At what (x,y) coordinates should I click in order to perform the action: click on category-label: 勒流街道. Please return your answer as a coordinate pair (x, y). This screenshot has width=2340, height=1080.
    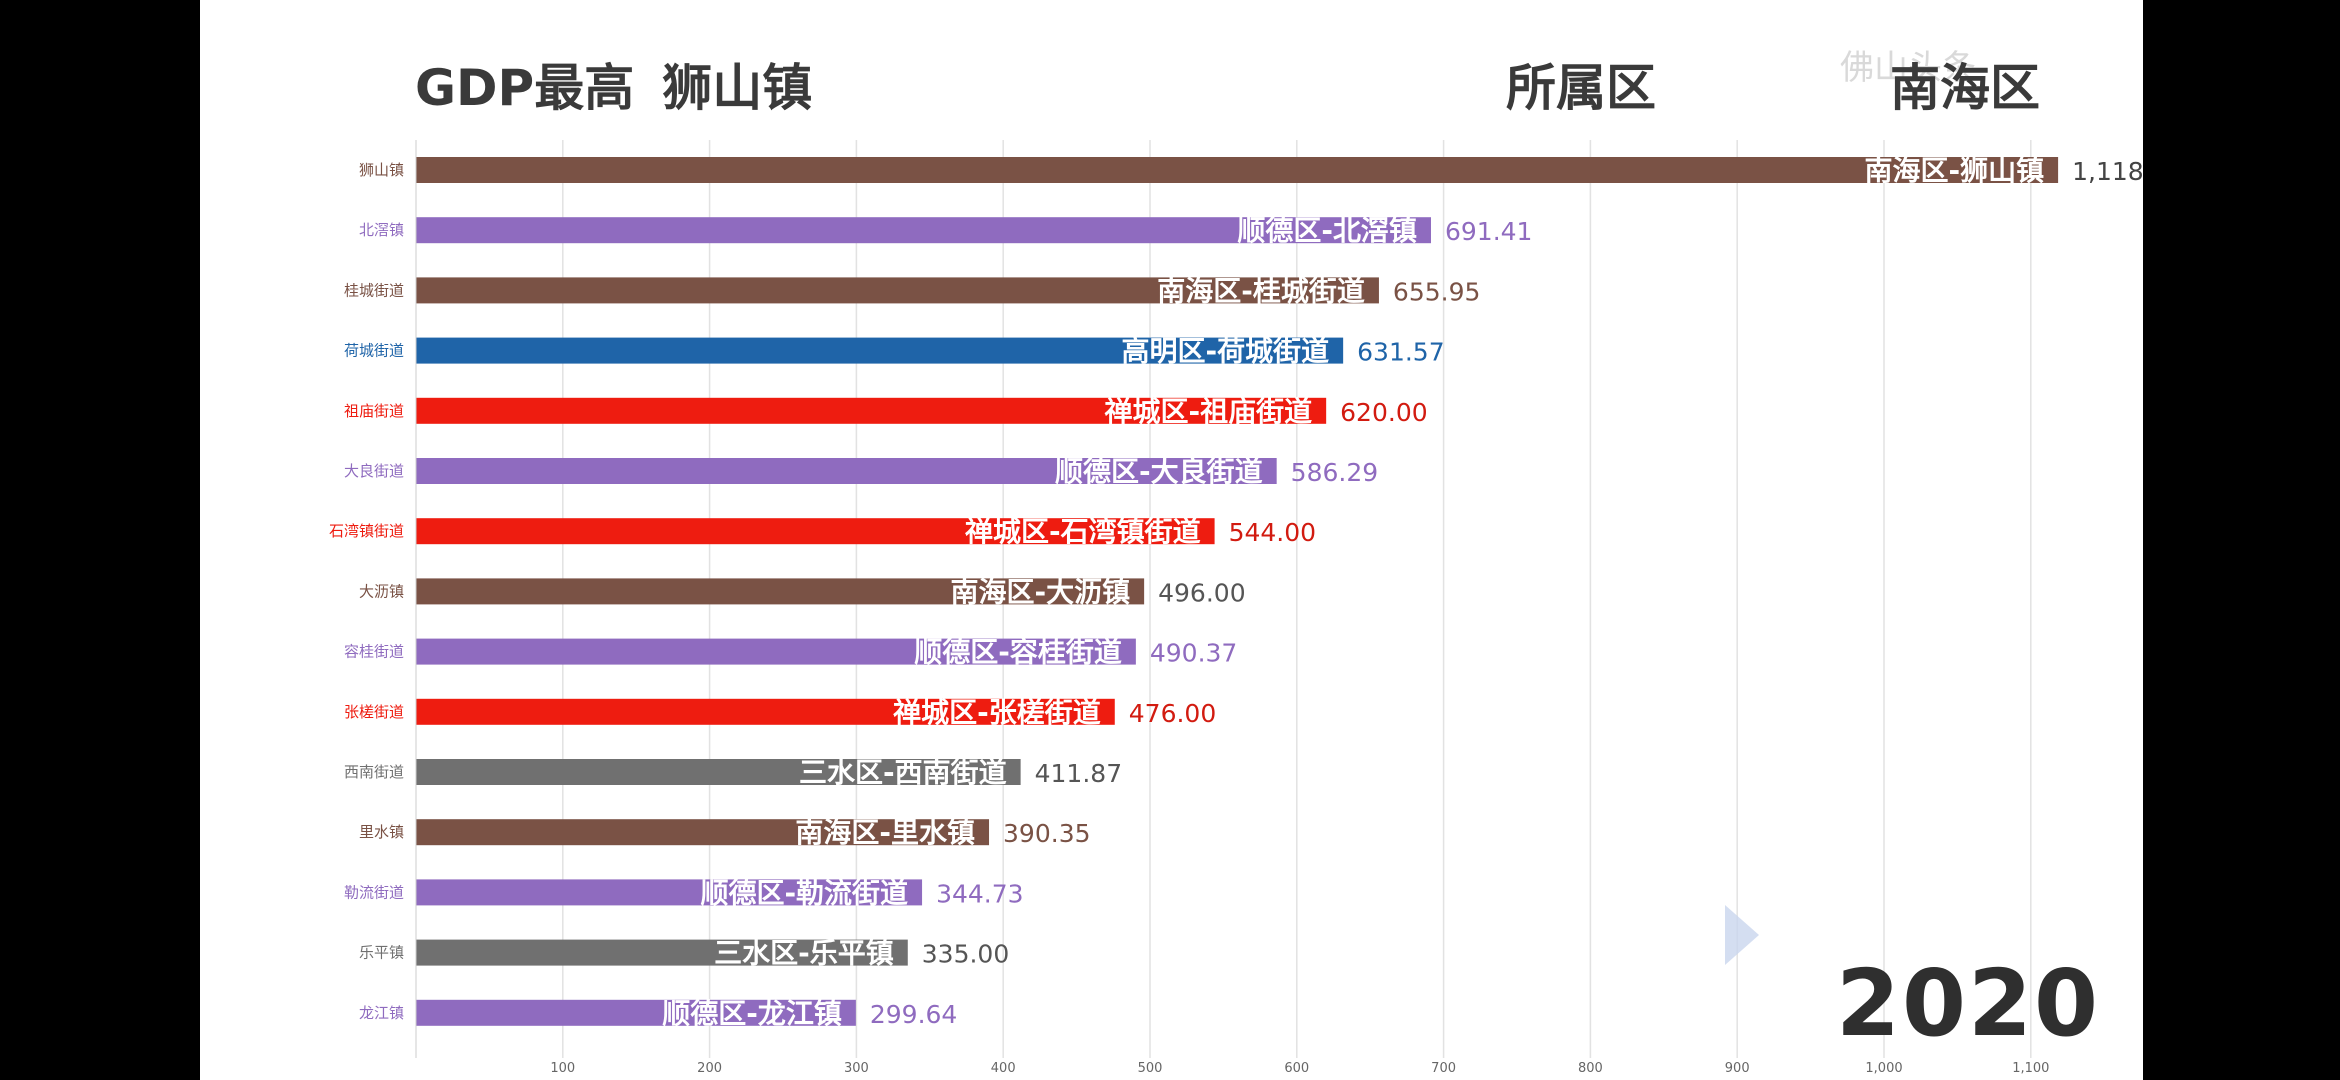
    Looking at the image, I should click on (374, 892).